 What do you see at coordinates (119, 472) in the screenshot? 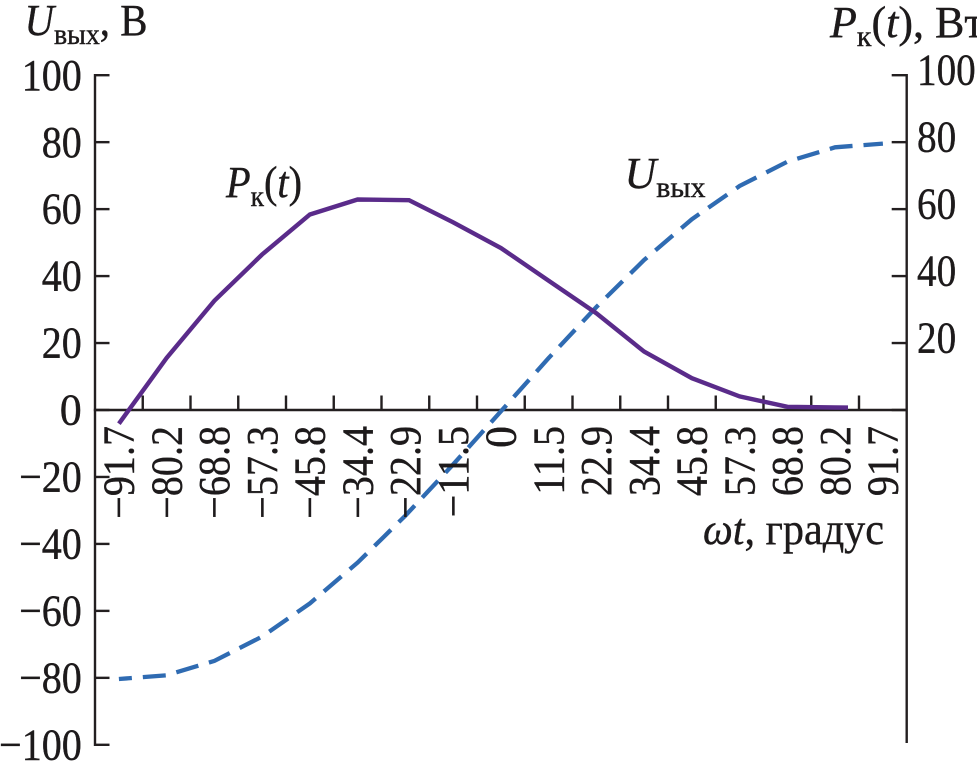
I see `svg-text: −91.7` at bounding box center [119, 472].